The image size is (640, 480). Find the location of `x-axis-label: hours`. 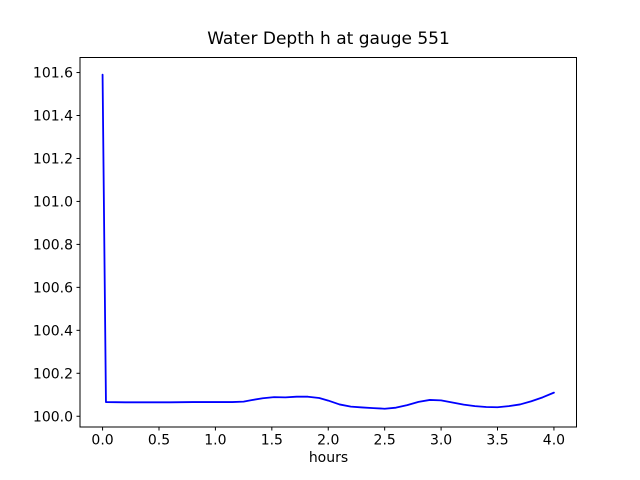

x-axis-label: hours is located at coordinates (328, 458).